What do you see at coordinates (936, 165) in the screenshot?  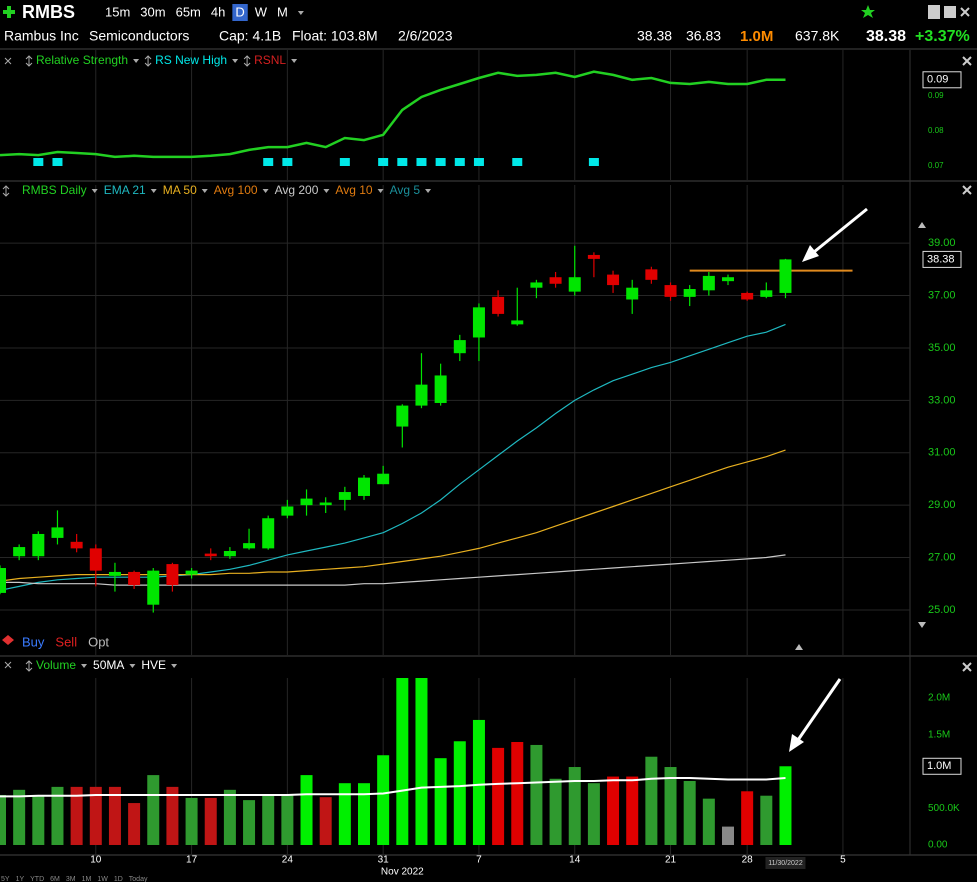 I see `y-tick-label: 0.07` at bounding box center [936, 165].